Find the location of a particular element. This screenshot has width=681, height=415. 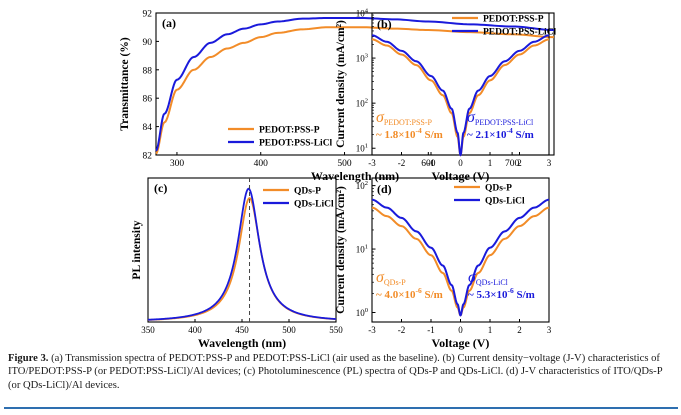

panel-a-xtick-label-0: 300 is located at coordinates (177, 164).